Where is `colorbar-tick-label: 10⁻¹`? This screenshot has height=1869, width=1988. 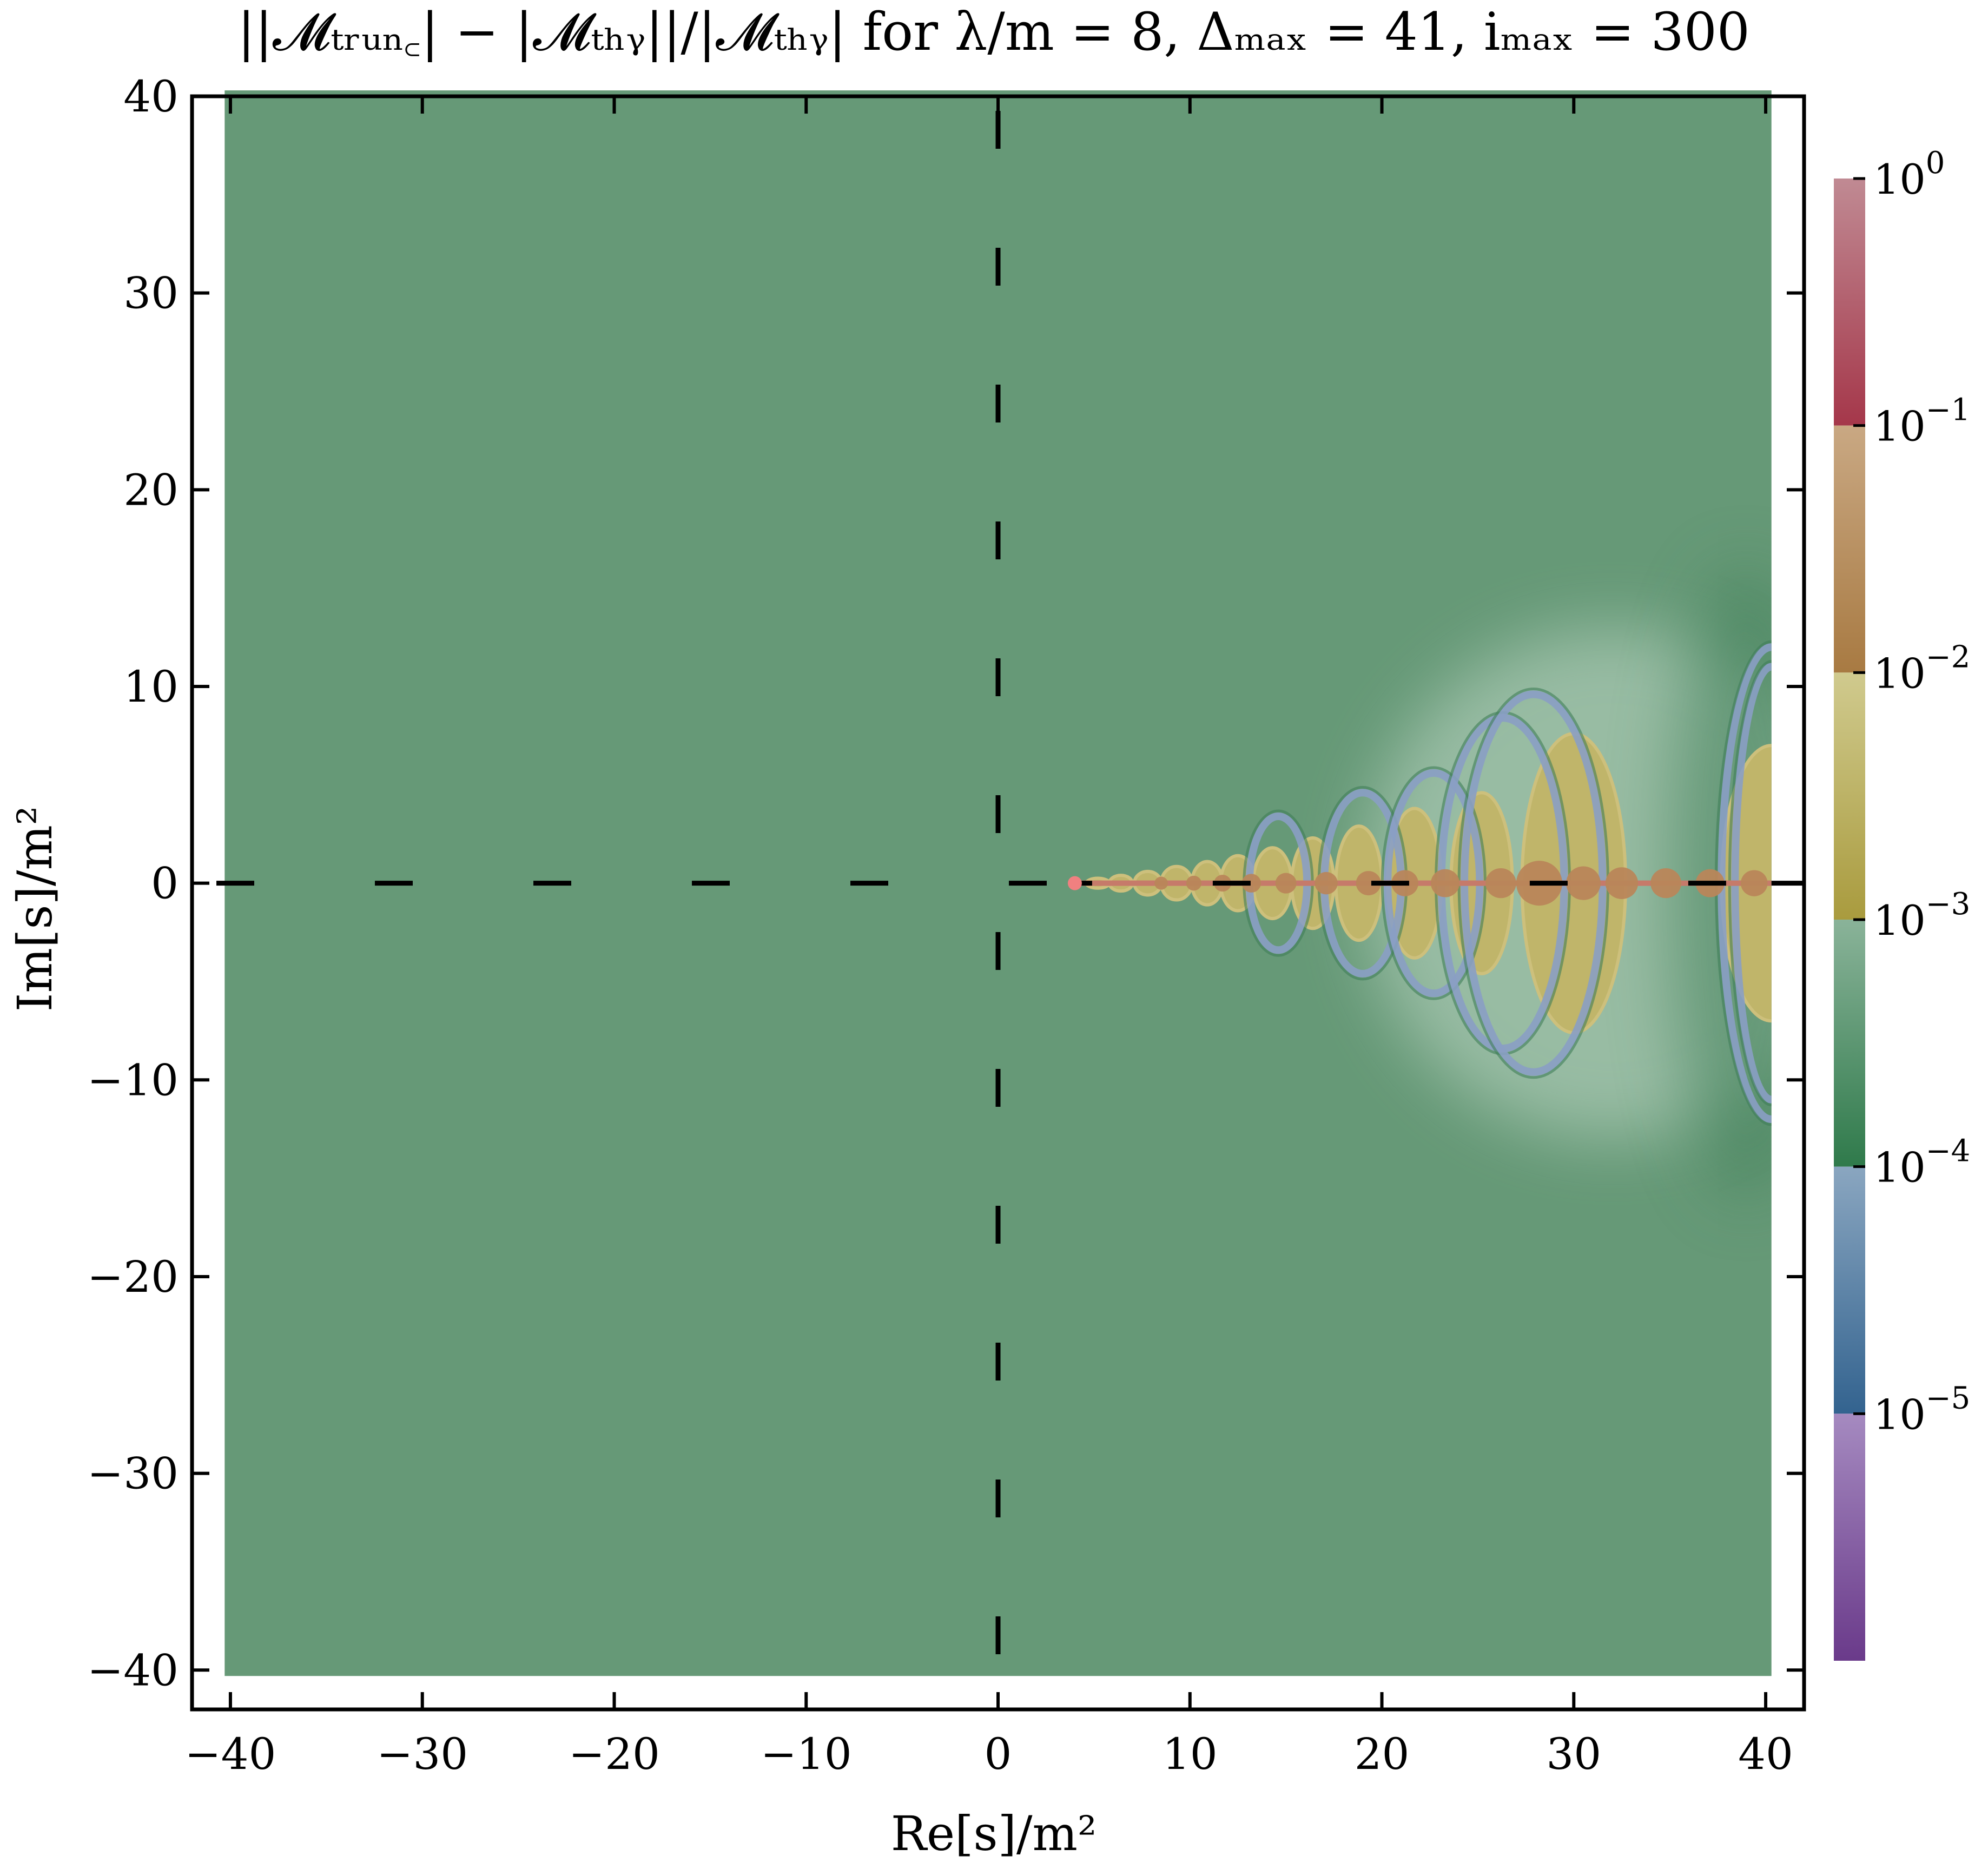 colorbar-tick-label: 10⁻¹ is located at coordinates (1922, 422).